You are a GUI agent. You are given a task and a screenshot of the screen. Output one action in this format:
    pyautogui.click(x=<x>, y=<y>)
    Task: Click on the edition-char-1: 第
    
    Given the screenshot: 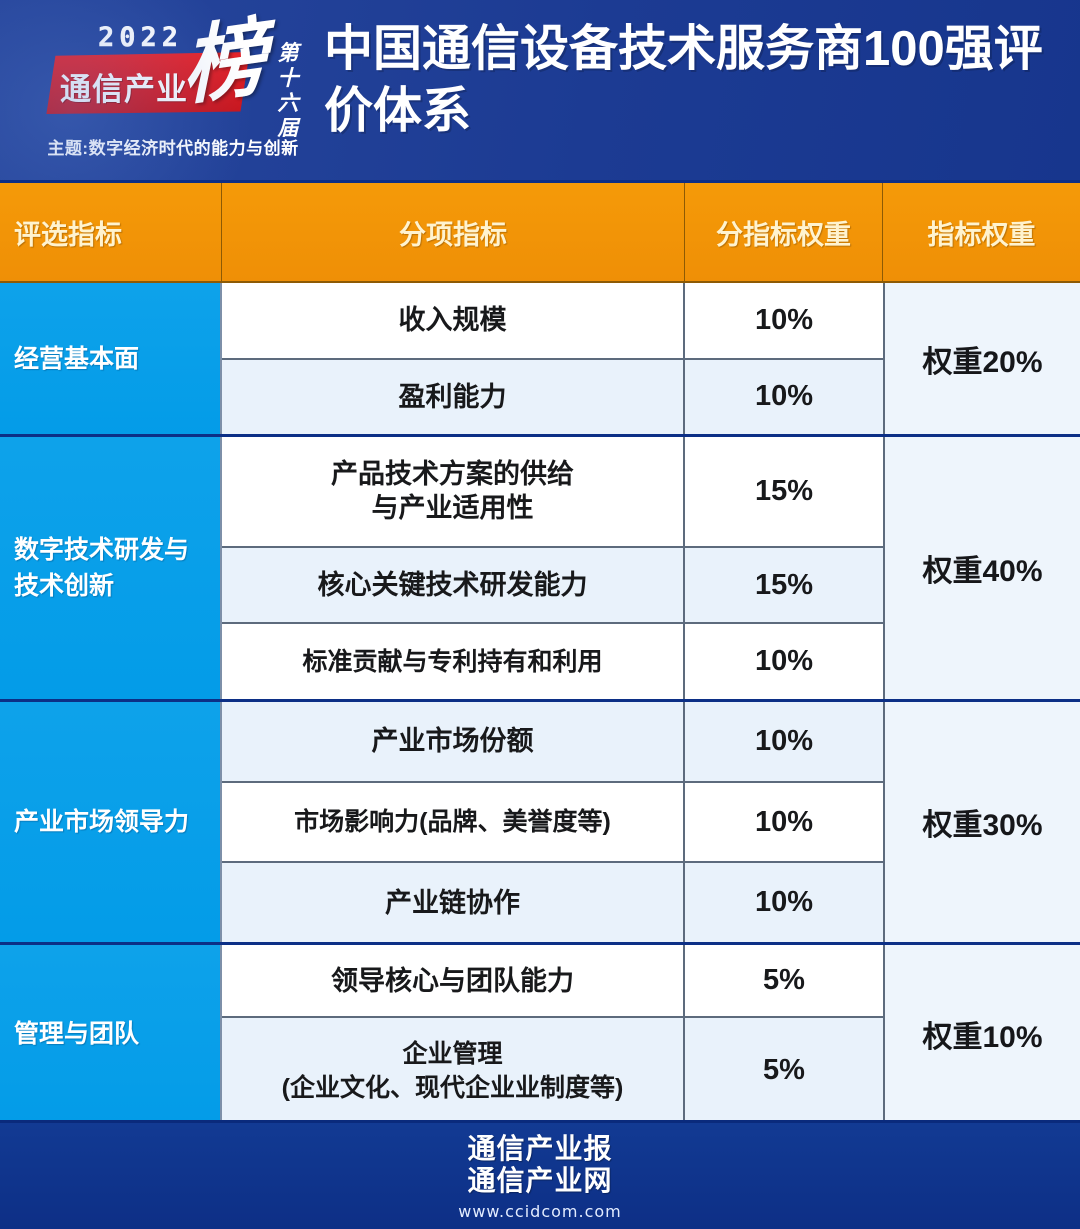 What is the action you would take?
    pyautogui.click(x=288, y=52)
    